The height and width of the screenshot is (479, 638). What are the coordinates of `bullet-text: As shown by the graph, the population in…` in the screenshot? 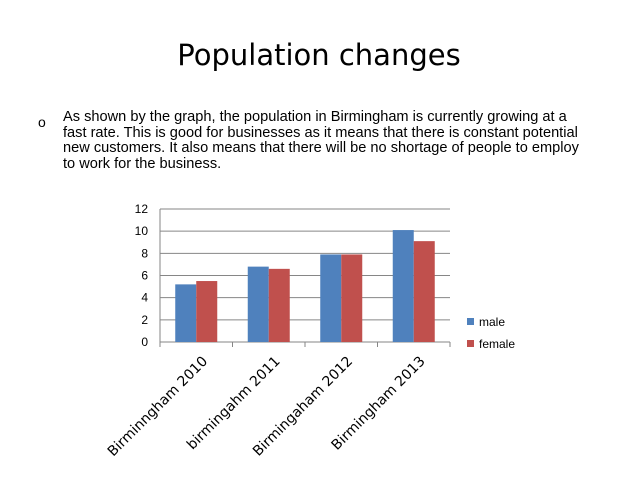 It's located at (321, 140).